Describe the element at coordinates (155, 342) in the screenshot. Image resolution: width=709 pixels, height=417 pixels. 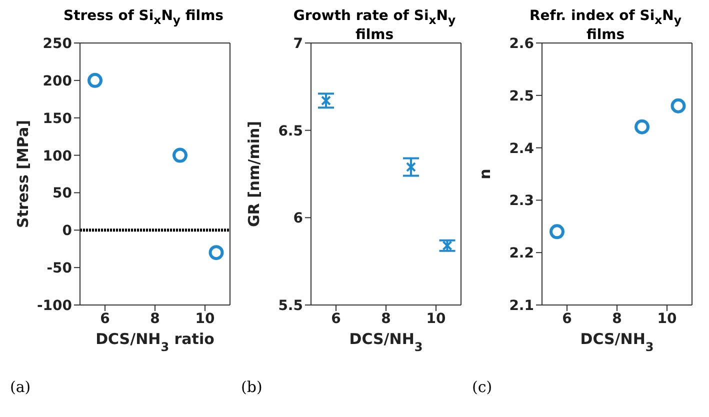
I see `x-axis-title: DCS/NH$_{3}$ ratio` at that location.